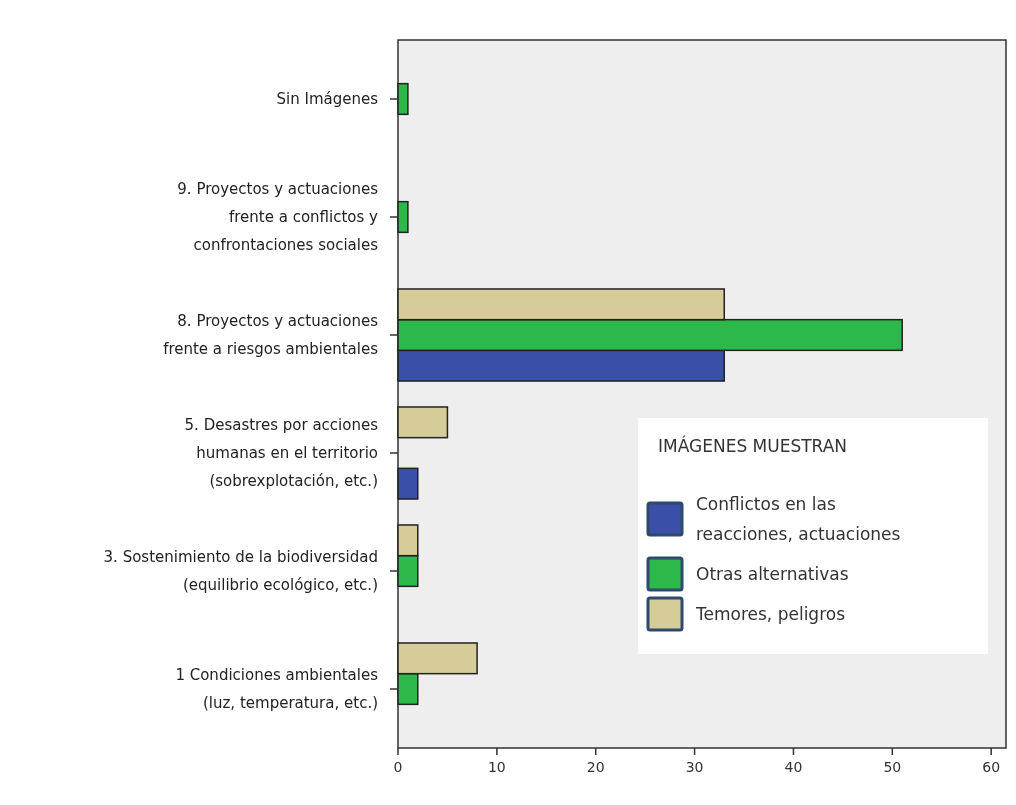 This screenshot has width=1016, height=805. Describe the element at coordinates (793, 767) in the screenshot. I see `x-tick-label: 40` at that location.